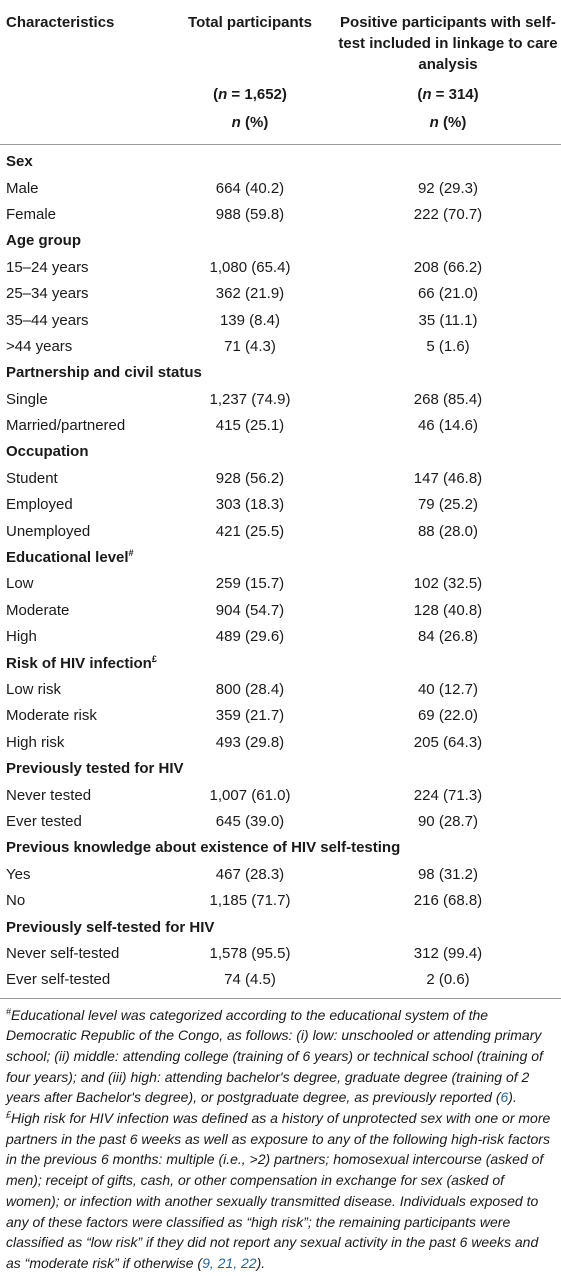  Describe the element at coordinates (504, 1097) in the screenshot. I see `reference-link: 6` at that location.